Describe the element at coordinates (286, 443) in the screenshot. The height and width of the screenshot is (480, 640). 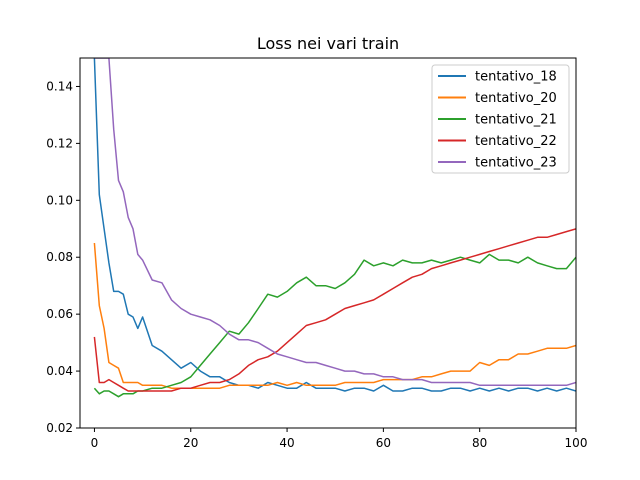
I see `x-tick-label: 40` at that location.